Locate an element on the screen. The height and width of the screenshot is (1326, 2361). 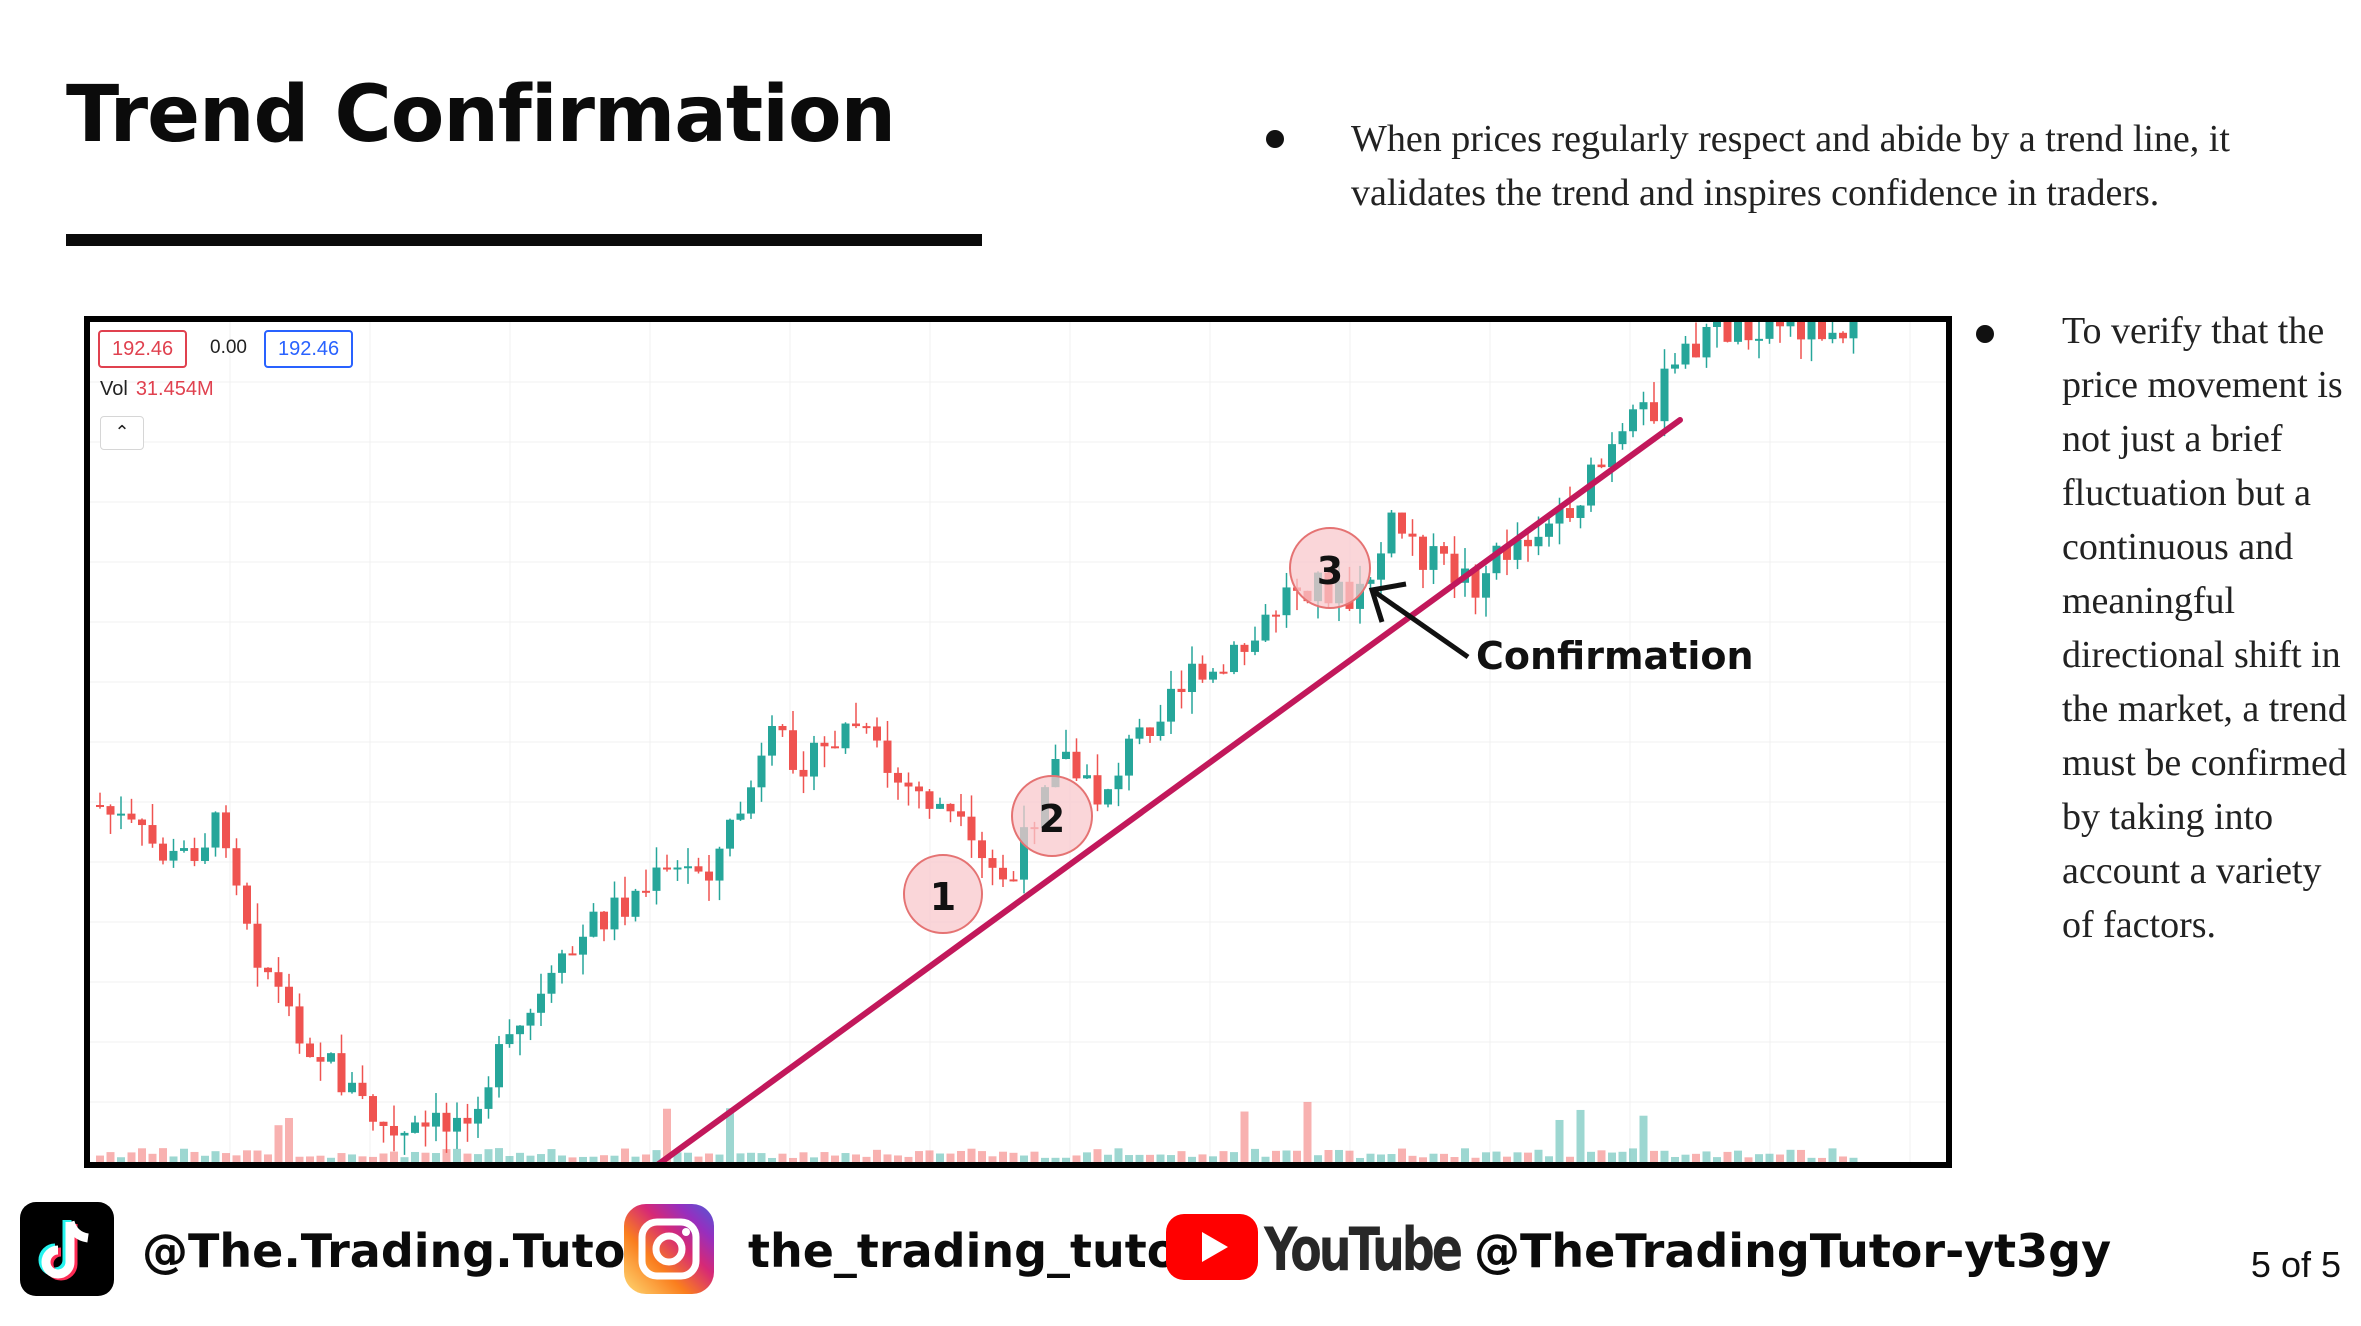
collapse-legend-button: ⌃ is located at coordinates (122, 433).